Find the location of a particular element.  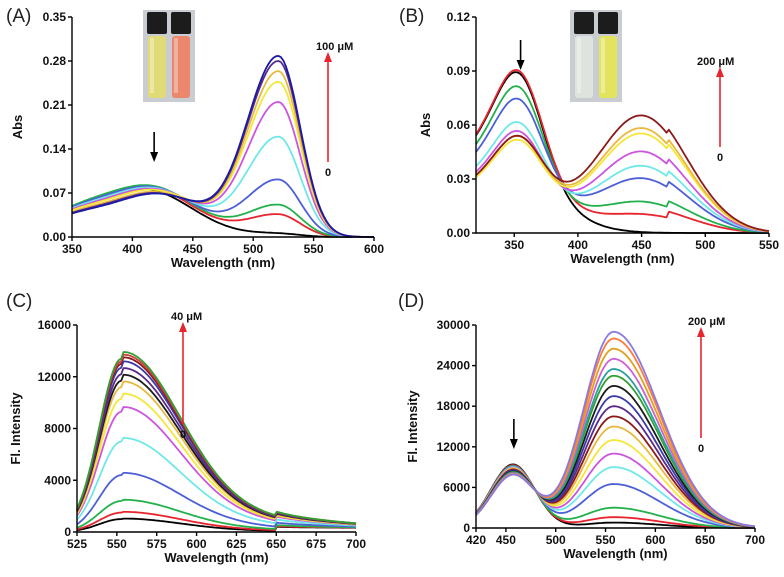

y-tick-label: 8000 is located at coordinates (57, 429).